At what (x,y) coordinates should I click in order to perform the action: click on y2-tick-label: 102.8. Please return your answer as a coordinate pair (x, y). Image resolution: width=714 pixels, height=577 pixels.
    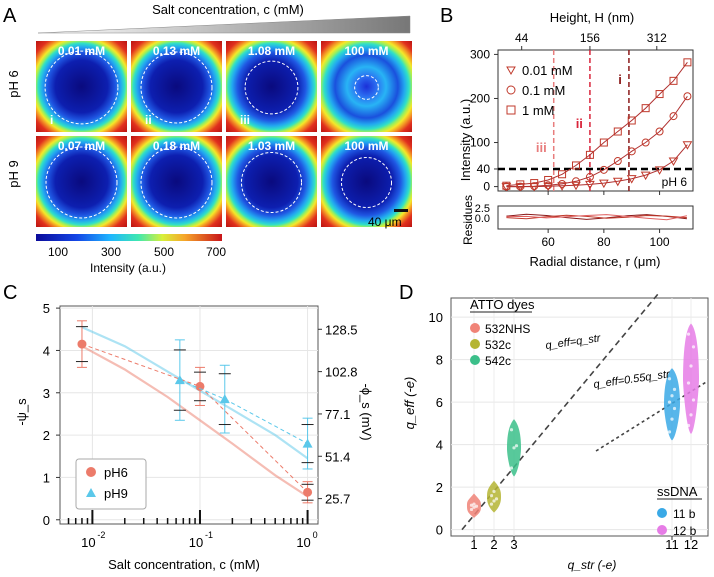
    Looking at the image, I should click on (341, 372).